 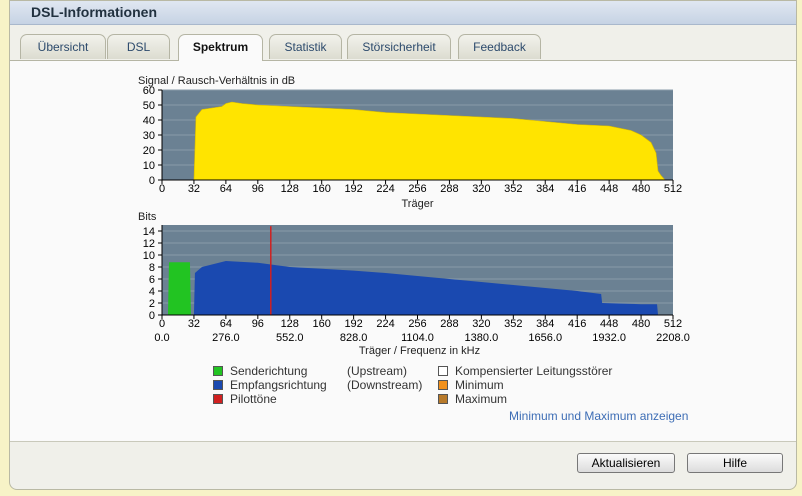 What do you see at coordinates (534, 371) in the screenshot?
I see `legend-label-compensated: Kompensierter Leitungsstörer` at bounding box center [534, 371].